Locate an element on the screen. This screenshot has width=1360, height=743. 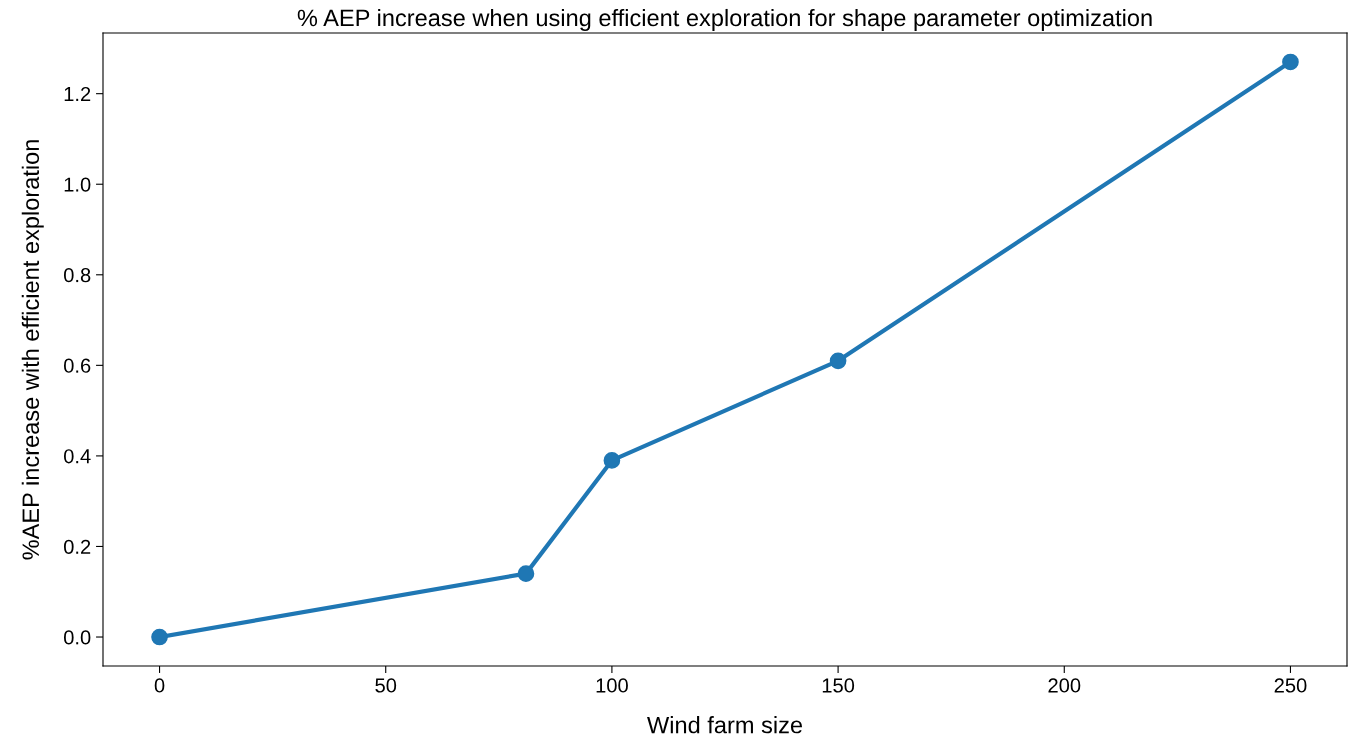
y-tick-label: 0.8 is located at coordinates (77, 275).